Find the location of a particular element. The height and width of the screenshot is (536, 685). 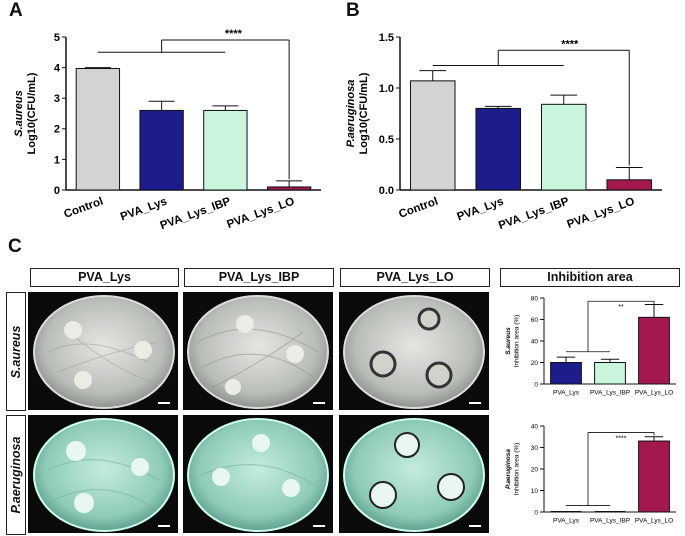

row-label-p-aeruginosa-text: P.aeruginosa is located at coordinates (16, 475).